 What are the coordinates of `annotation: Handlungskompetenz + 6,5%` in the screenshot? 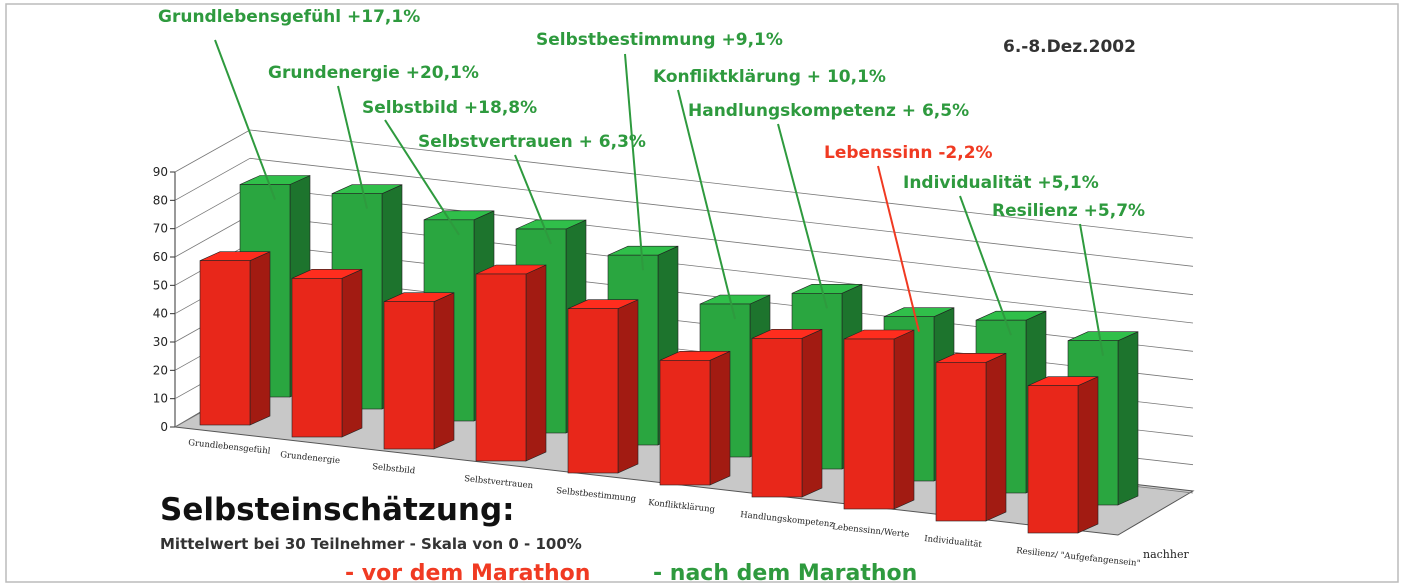 It's located at (828, 111).